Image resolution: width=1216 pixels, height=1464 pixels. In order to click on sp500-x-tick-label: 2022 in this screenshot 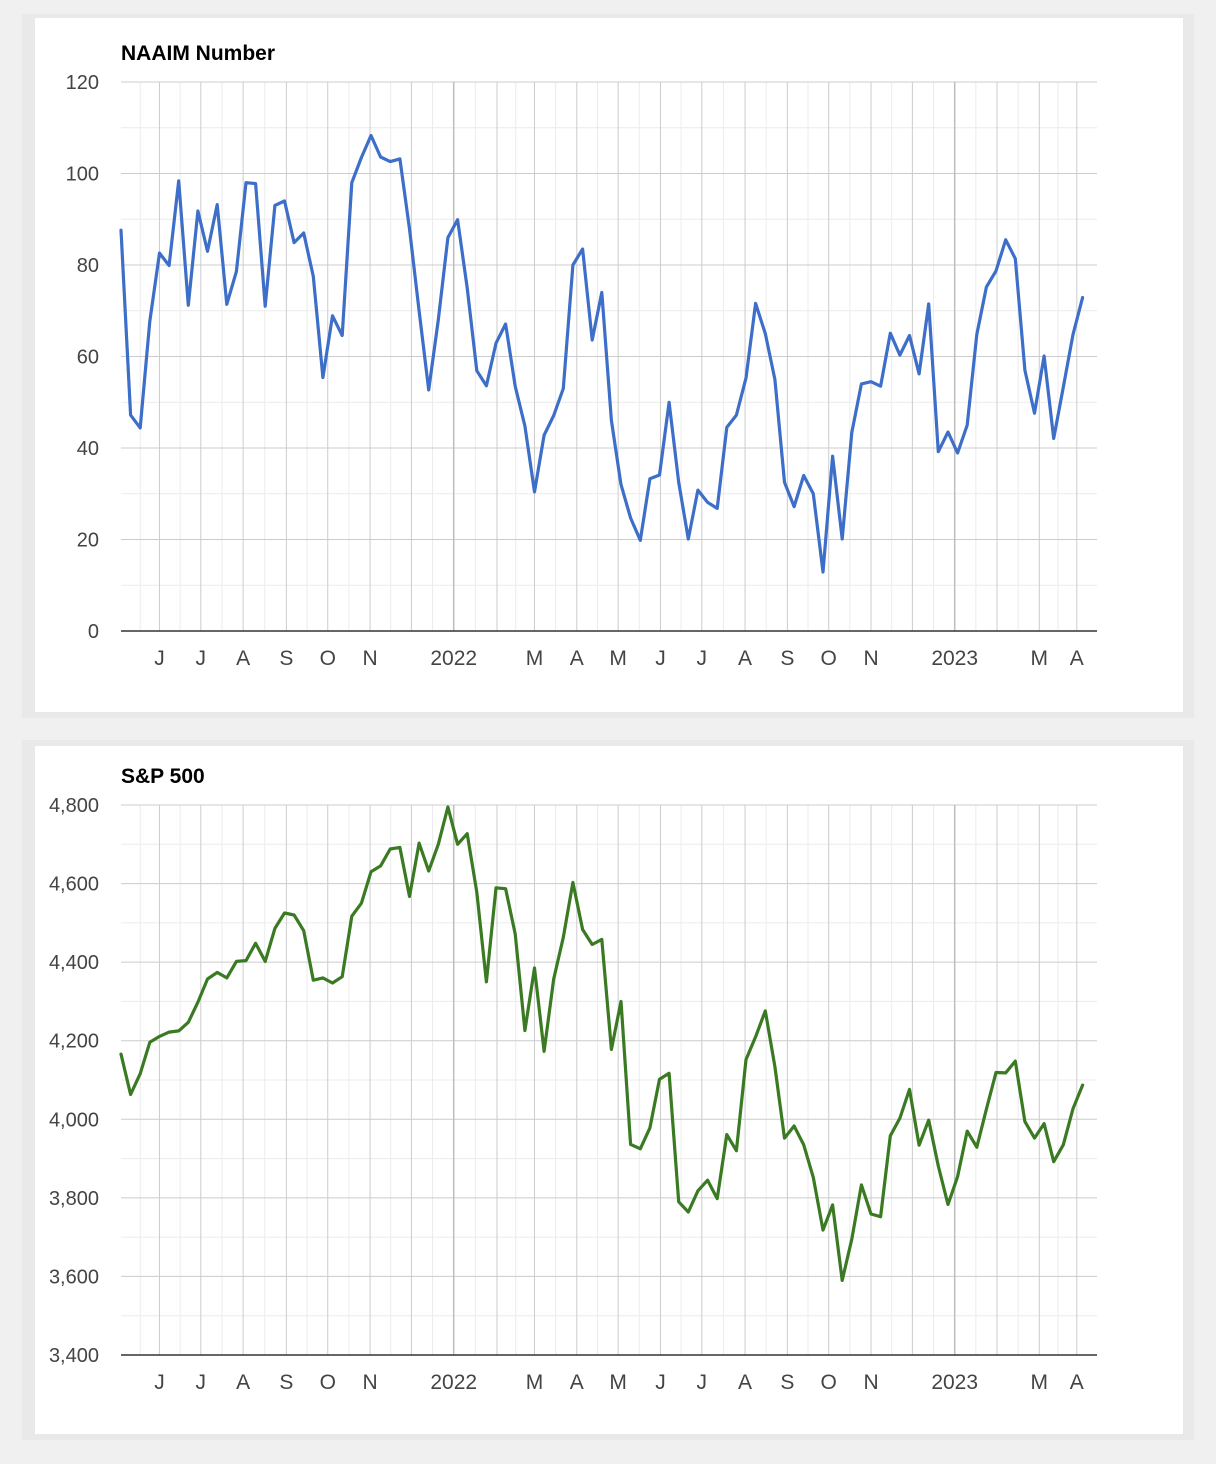, I will do `click(453, 1382)`.